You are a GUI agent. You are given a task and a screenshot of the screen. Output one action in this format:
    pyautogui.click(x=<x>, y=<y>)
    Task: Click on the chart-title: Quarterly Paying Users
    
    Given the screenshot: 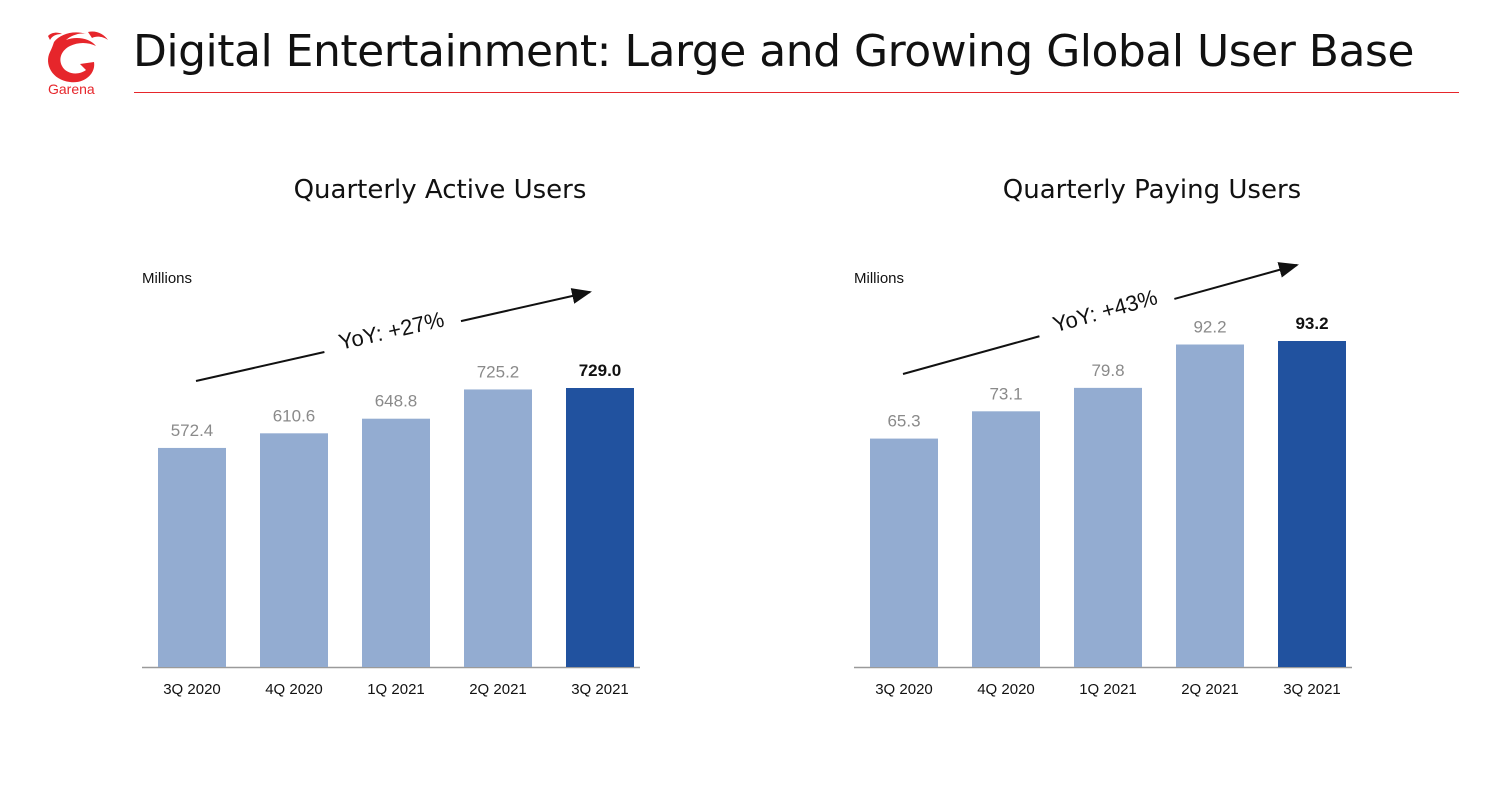 What is the action you would take?
    pyautogui.click(x=1152, y=190)
    